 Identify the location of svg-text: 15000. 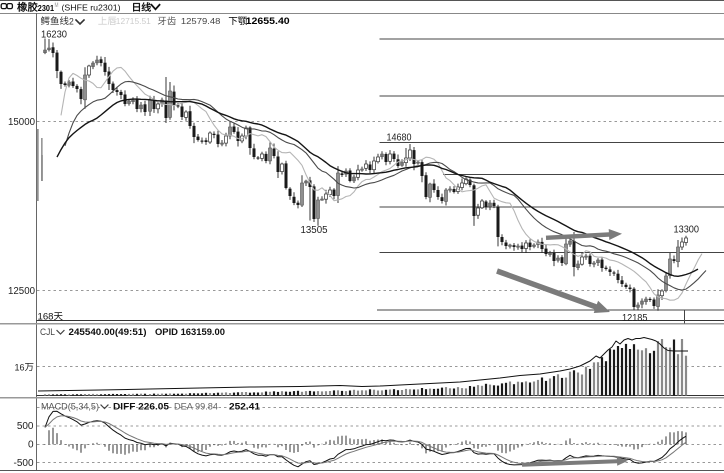
(21, 122).